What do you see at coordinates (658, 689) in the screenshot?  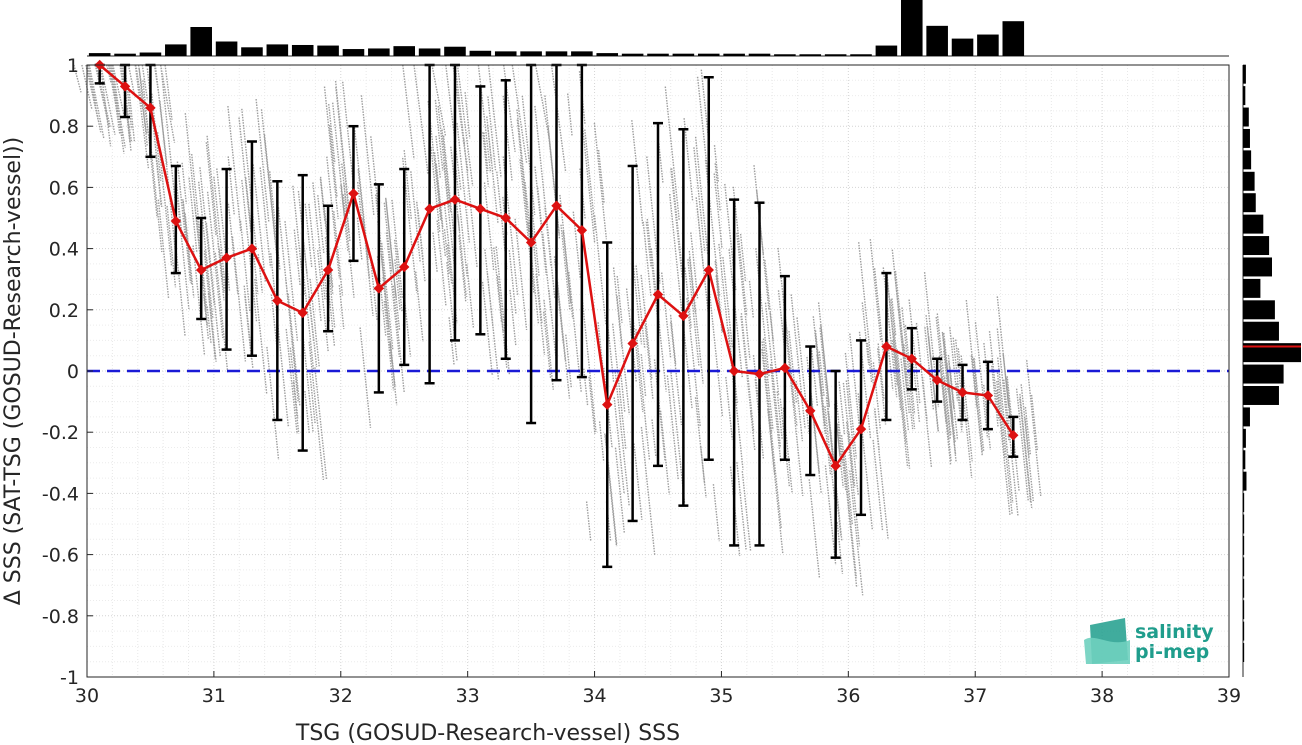 I see `x-ticks: 30 31 32 33 34 35 36 37 38 39` at bounding box center [658, 689].